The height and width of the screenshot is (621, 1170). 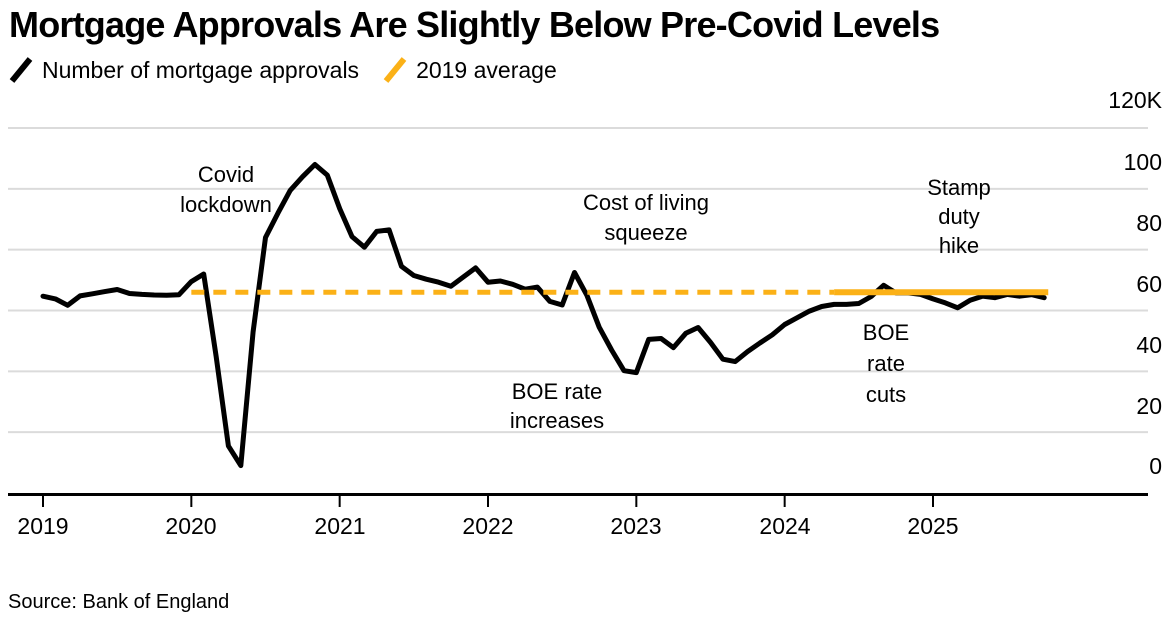 I want to click on y-axis-tick-80: 80, so click(x=1149, y=223).